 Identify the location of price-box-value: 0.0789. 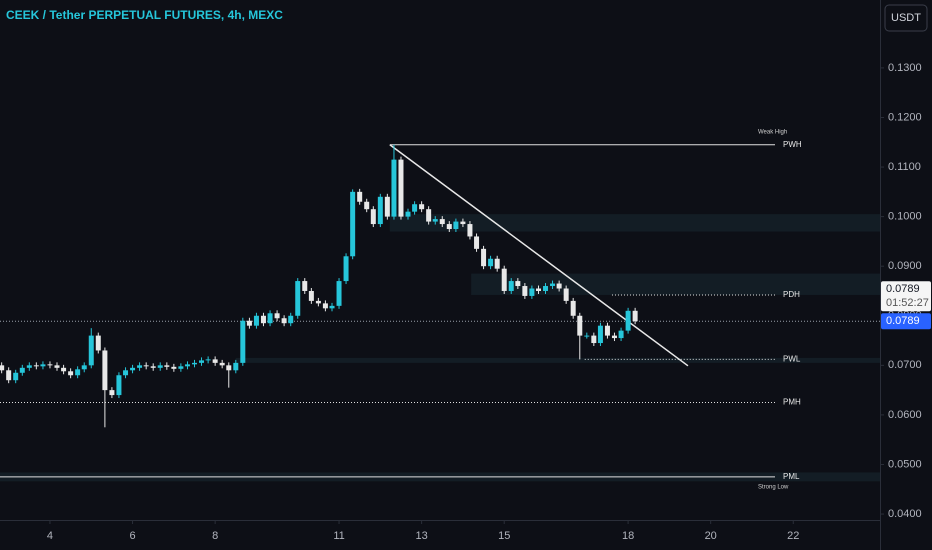
(903, 289).